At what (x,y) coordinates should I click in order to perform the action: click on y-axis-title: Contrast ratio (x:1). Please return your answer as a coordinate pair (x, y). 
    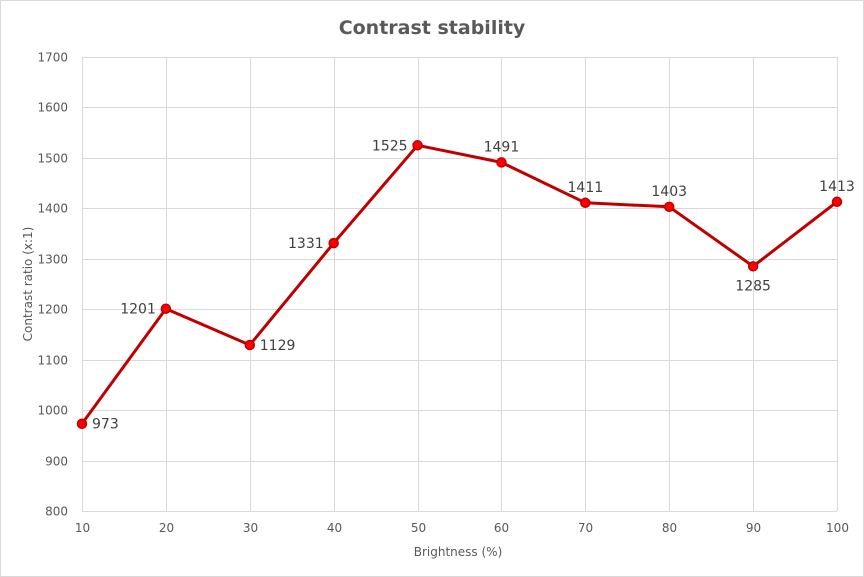
    Looking at the image, I should click on (28, 284).